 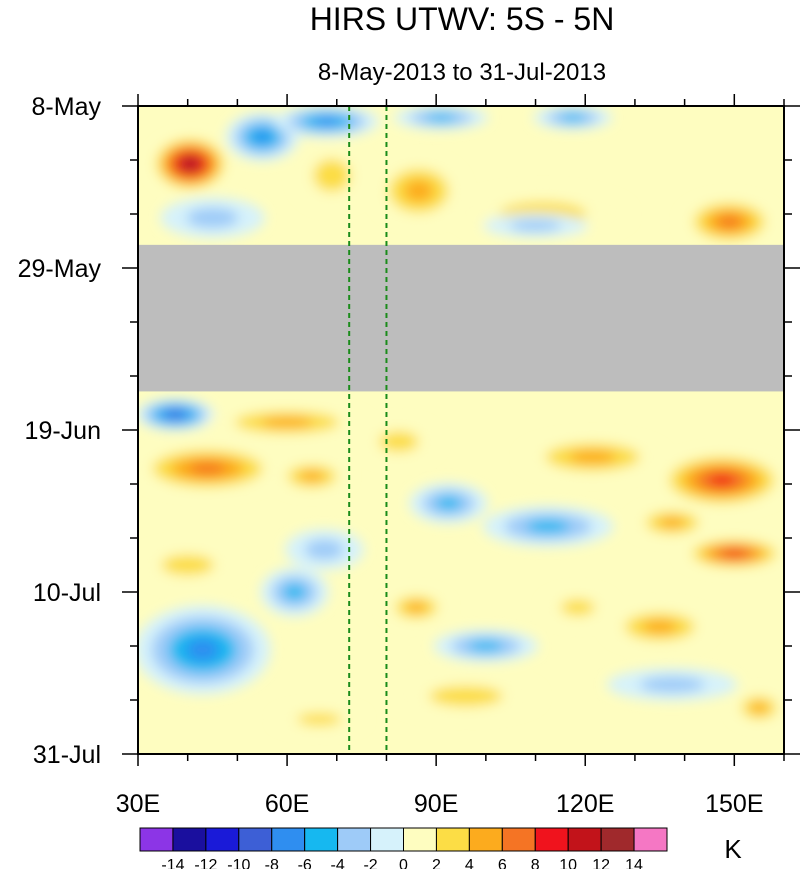 What do you see at coordinates (272, 863) in the screenshot?
I see `colorbar-tick-label: -8` at bounding box center [272, 863].